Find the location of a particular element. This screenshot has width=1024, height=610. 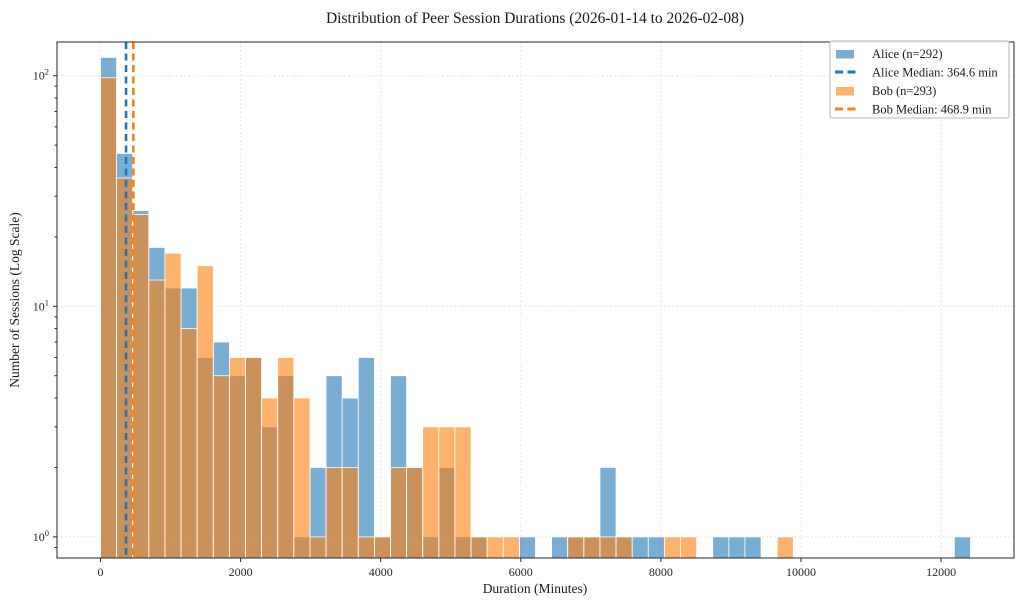

x-tick-label: 0 is located at coordinates (101, 572).